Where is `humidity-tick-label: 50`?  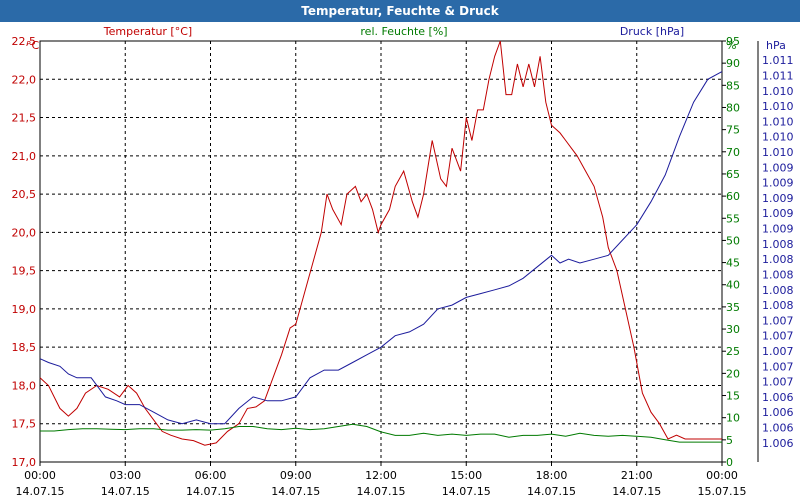 humidity-tick-label: 50 is located at coordinates (733, 240).